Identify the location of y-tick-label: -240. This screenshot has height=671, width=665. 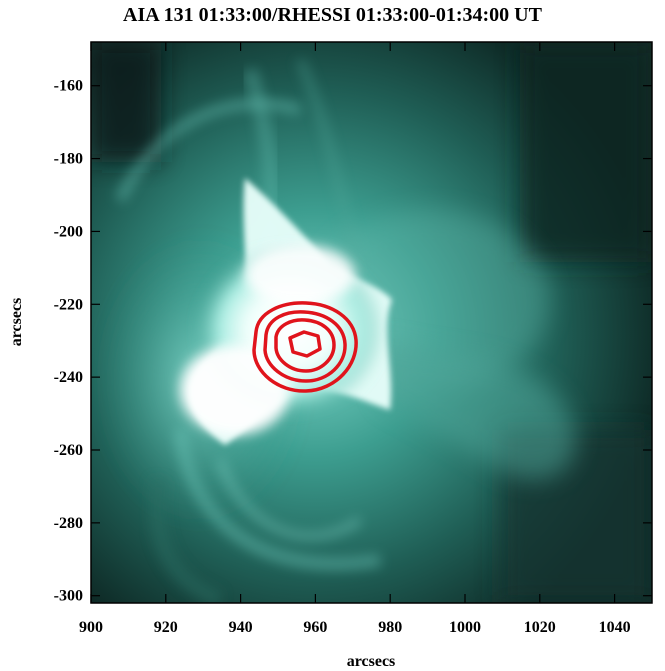
(68, 377).